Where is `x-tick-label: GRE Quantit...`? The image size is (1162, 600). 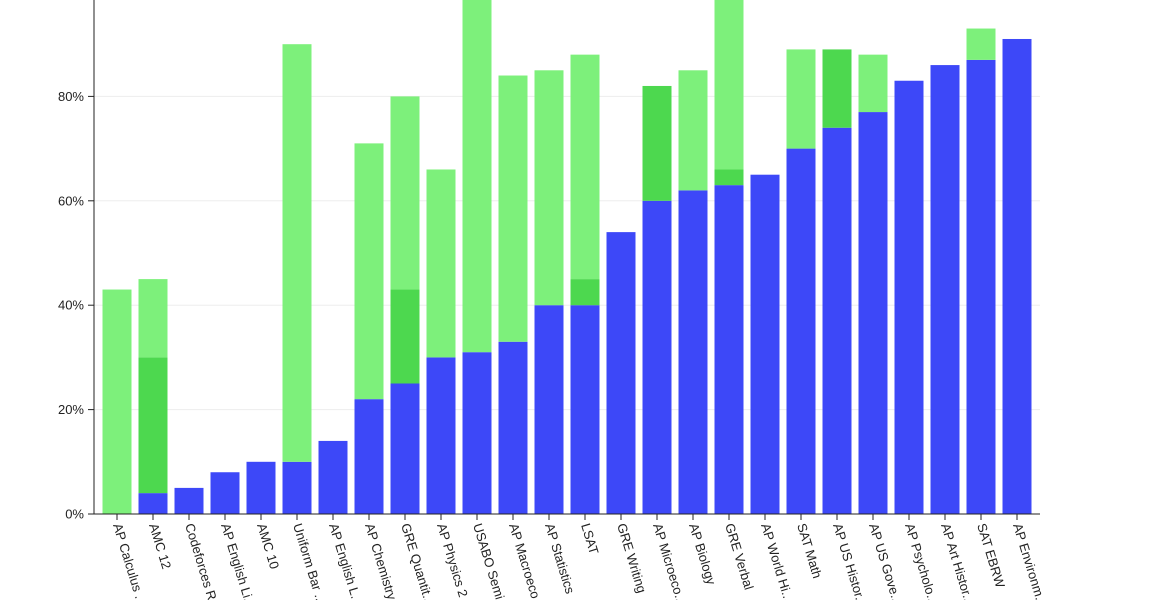 x-tick-label: GRE Quantit... is located at coordinates (417, 560).